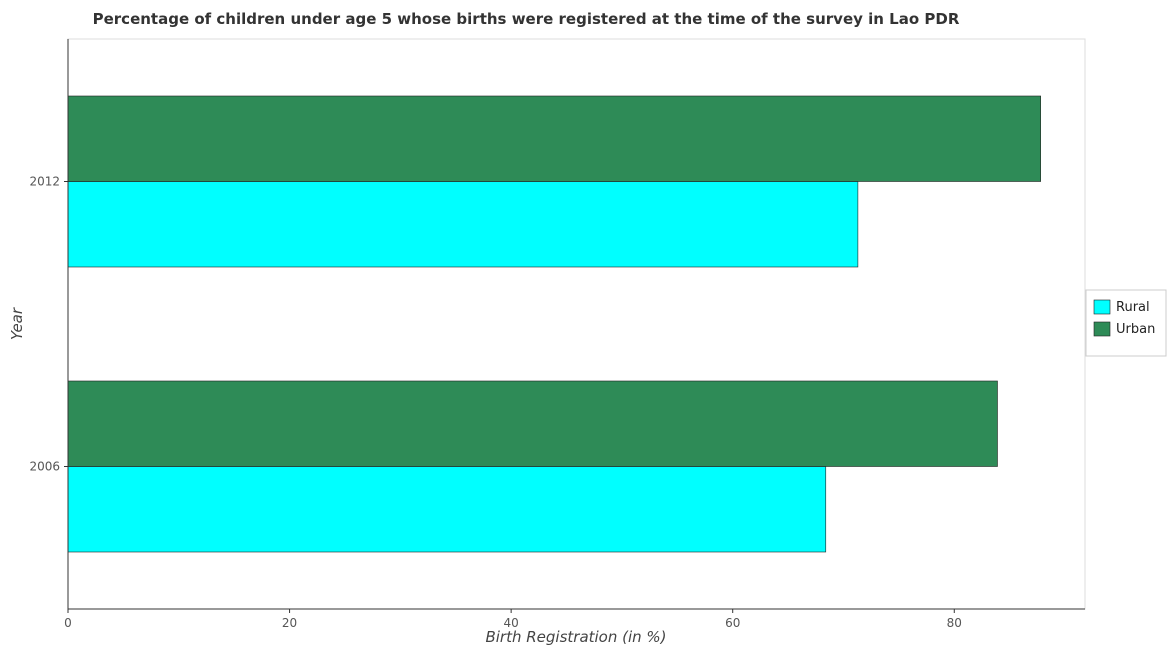 The image size is (1172, 654). What do you see at coordinates (289, 623) in the screenshot?
I see `x-tick-label: 20` at bounding box center [289, 623].